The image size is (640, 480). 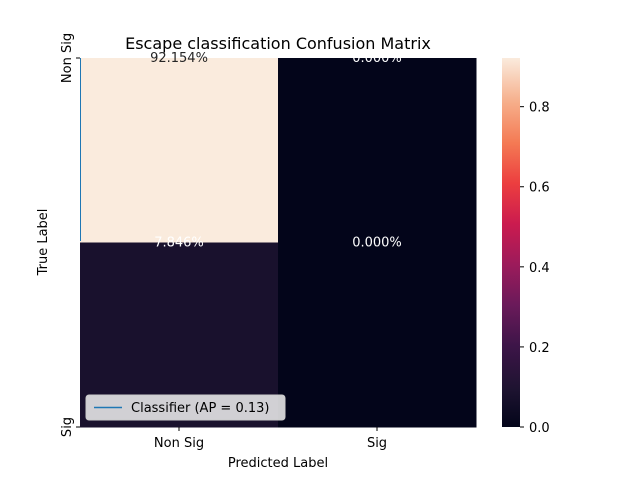 I want to click on legend: Classifier (AP = 0.13), so click(x=185, y=407).